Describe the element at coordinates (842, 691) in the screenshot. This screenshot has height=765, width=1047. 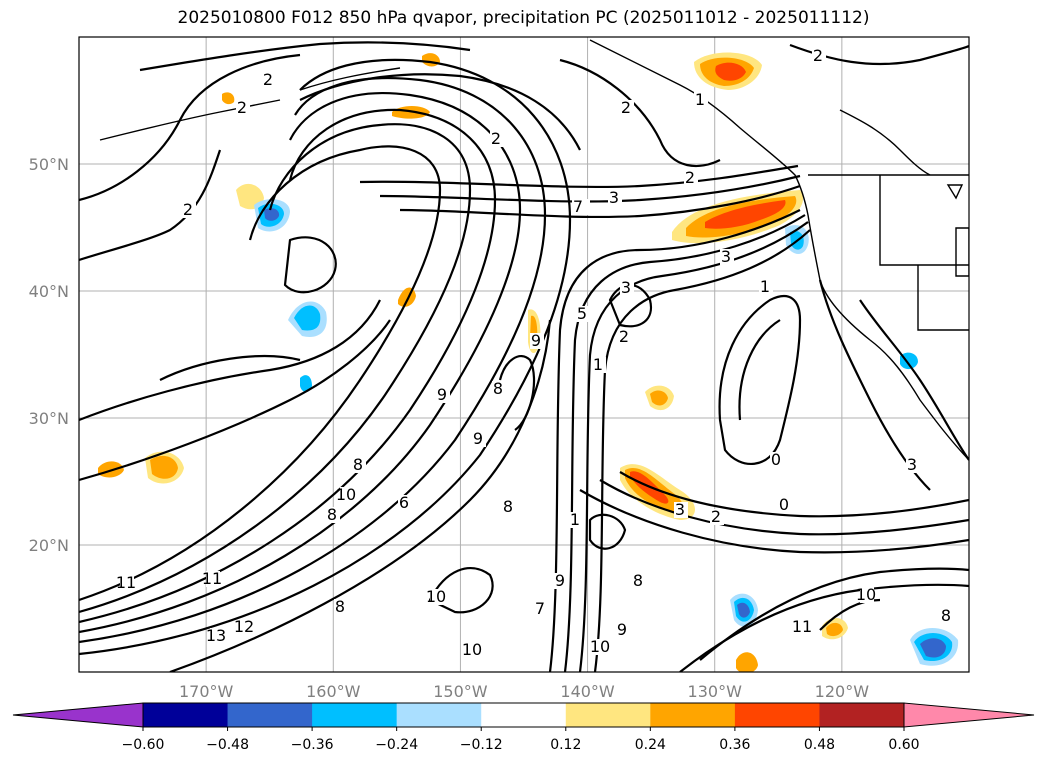
I see `lon-tick-label: 120°W` at that location.